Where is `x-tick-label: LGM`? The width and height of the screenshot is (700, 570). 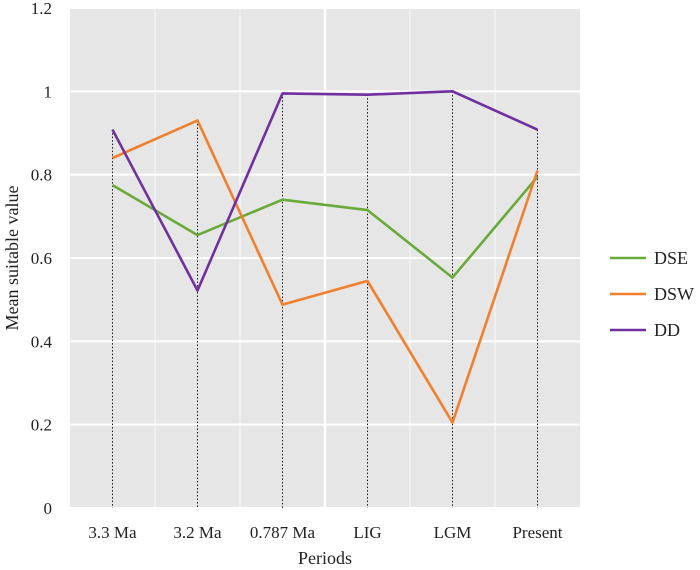
x-tick-label: LGM is located at coordinates (453, 532).